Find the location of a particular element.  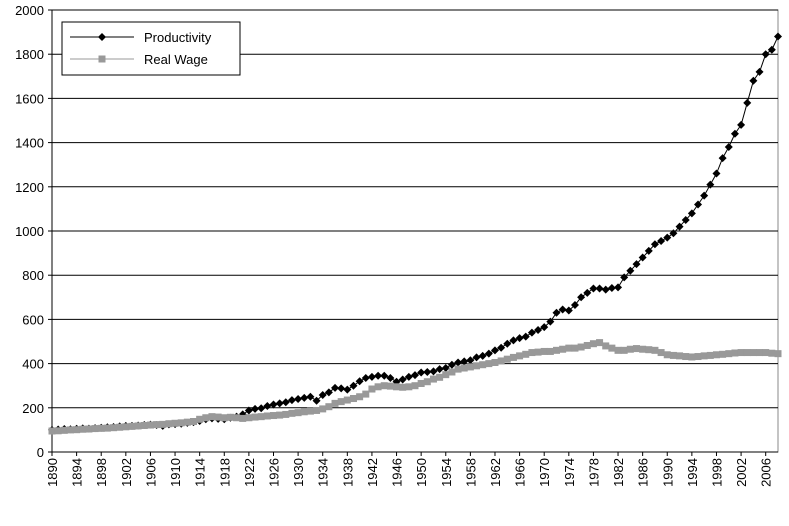

y-tick-label: 800 is located at coordinates (33, 275).